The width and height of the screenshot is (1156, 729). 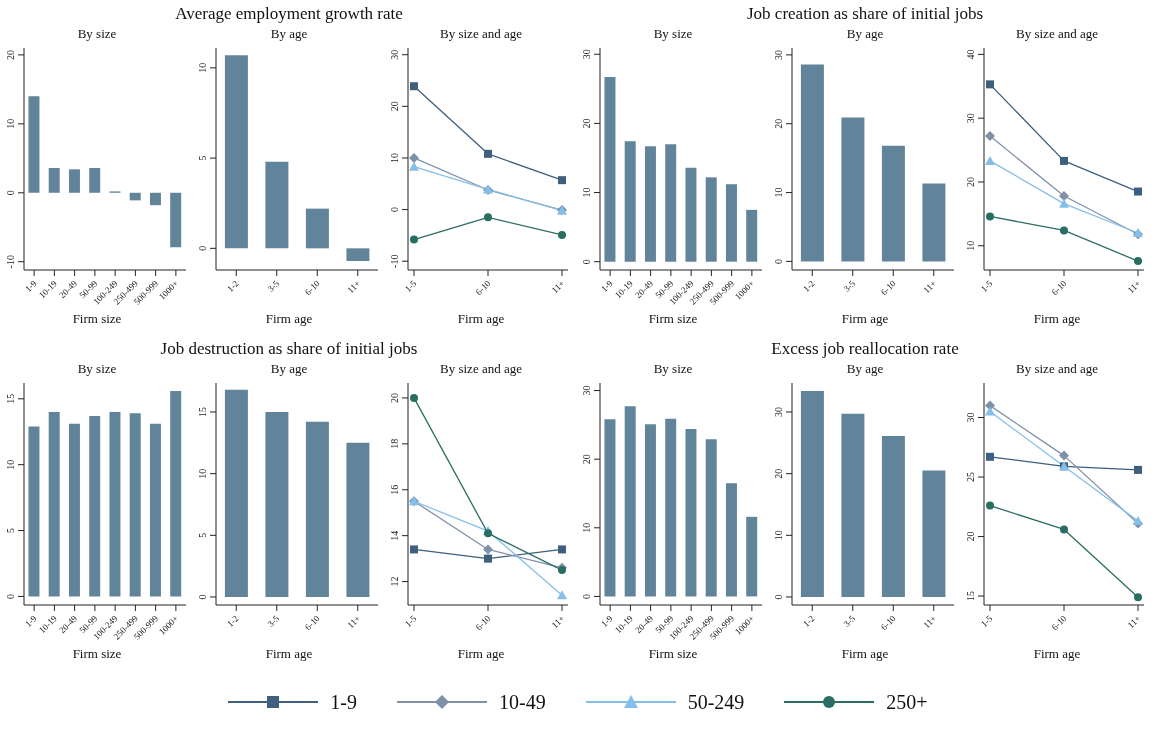 I want to click on legend-label: 10-49, so click(x=522, y=702).